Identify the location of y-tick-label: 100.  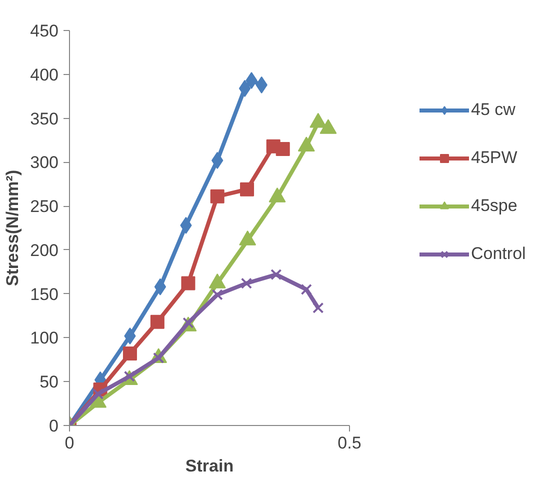
(44, 338).